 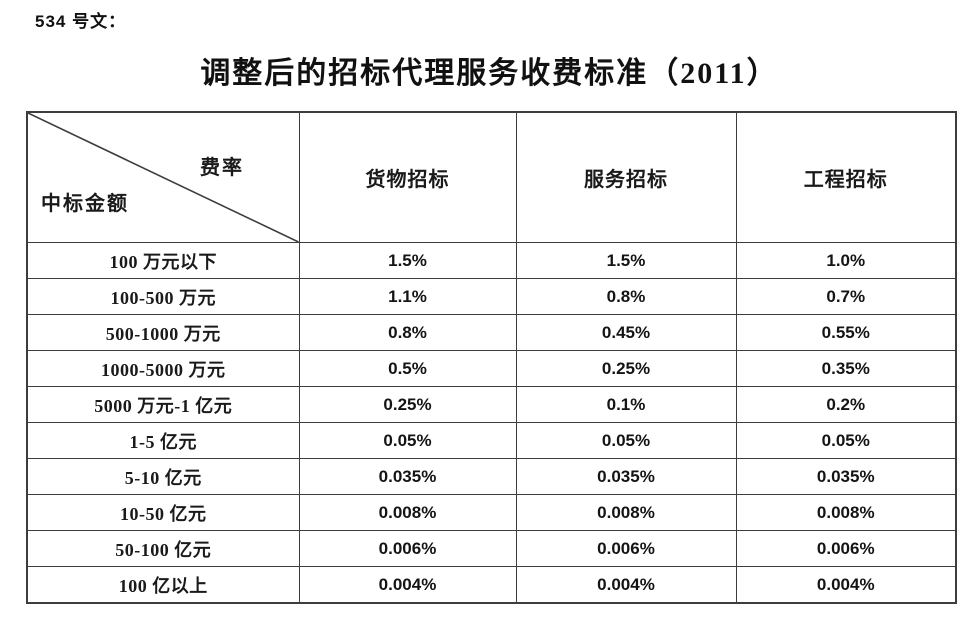 I want to click on row-amount-label: 500-1000 万元, so click(x=163, y=332).